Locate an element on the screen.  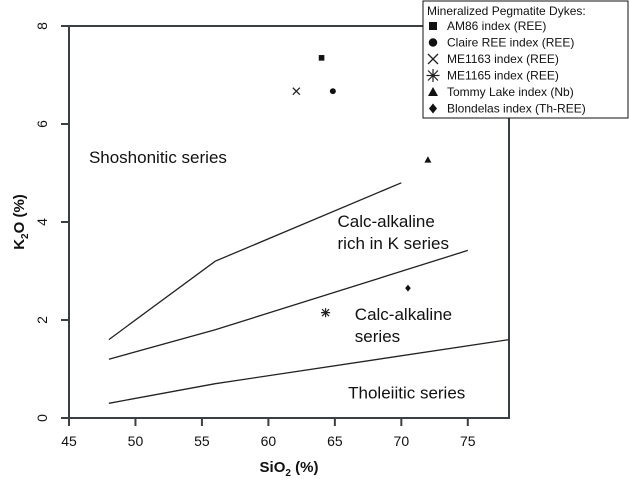
x-tick-label: 70 is located at coordinates (402, 441).